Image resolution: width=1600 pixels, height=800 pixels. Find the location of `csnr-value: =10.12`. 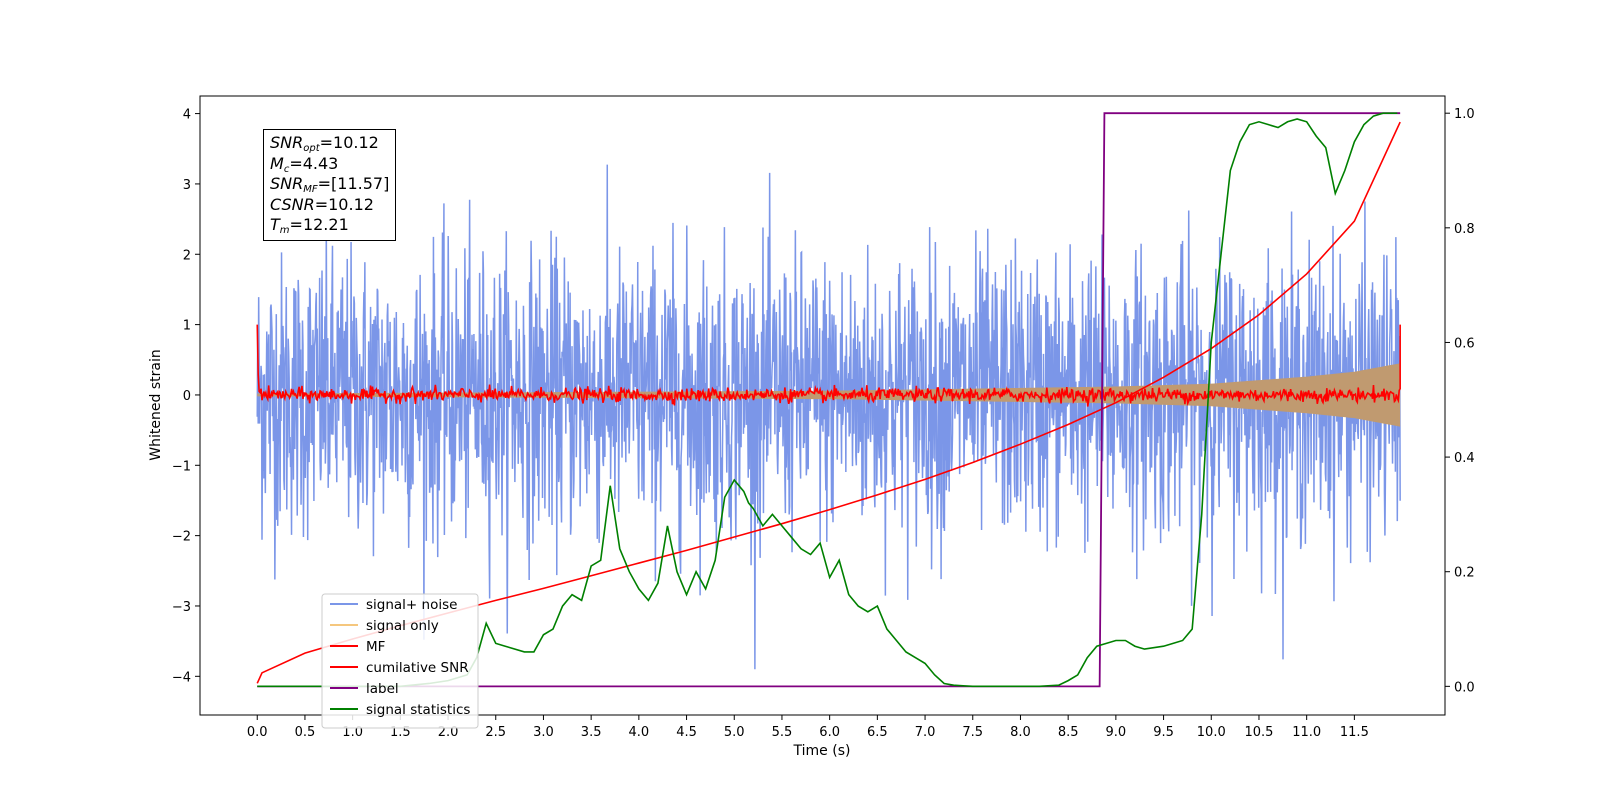

csnr-value: =10.12 is located at coordinates (344, 204).